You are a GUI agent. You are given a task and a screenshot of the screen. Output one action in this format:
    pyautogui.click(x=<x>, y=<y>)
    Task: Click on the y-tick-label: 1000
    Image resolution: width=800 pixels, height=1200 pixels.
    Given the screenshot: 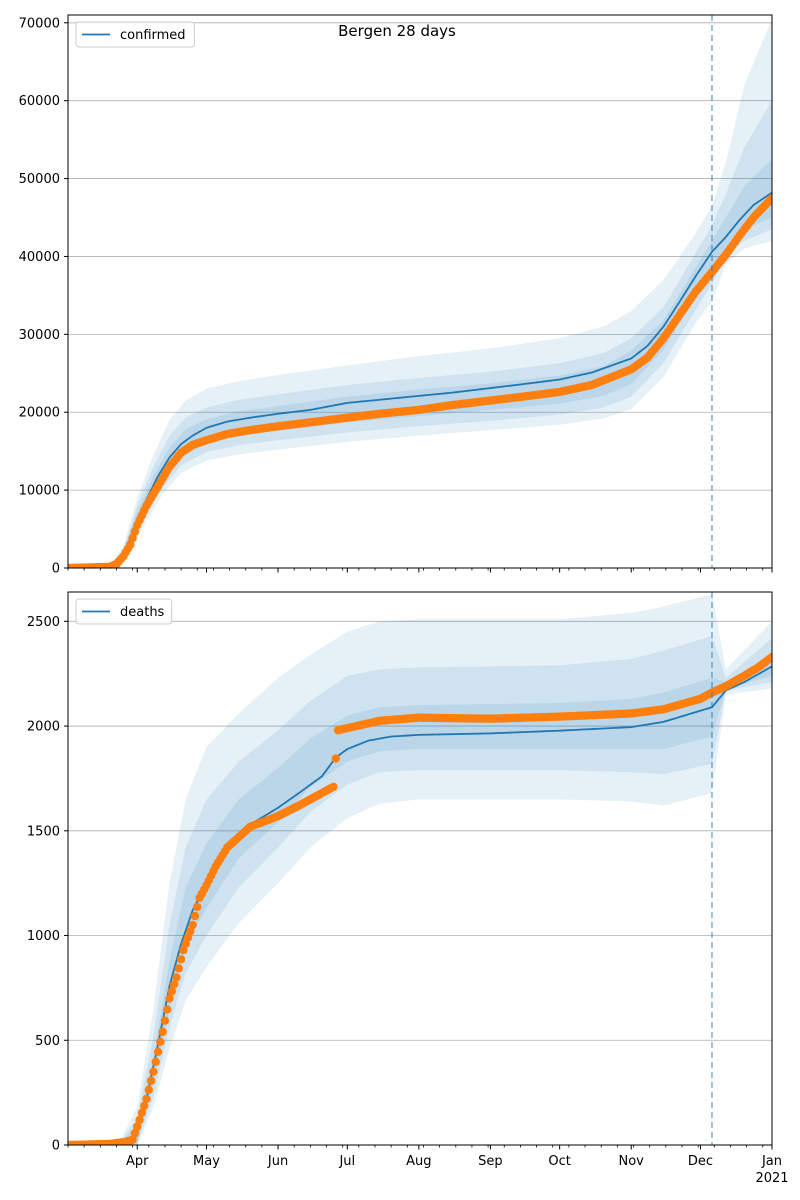 What is the action you would take?
    pyautogui.click(x=43, y=936)
    